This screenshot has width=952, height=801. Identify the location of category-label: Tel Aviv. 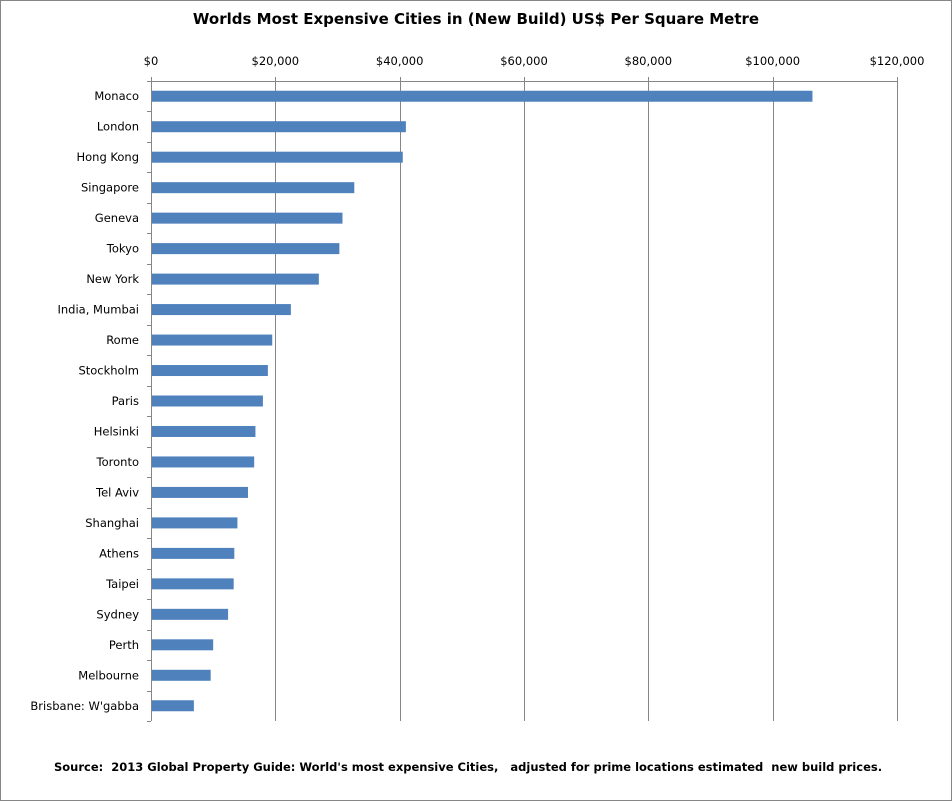
(117, 492).